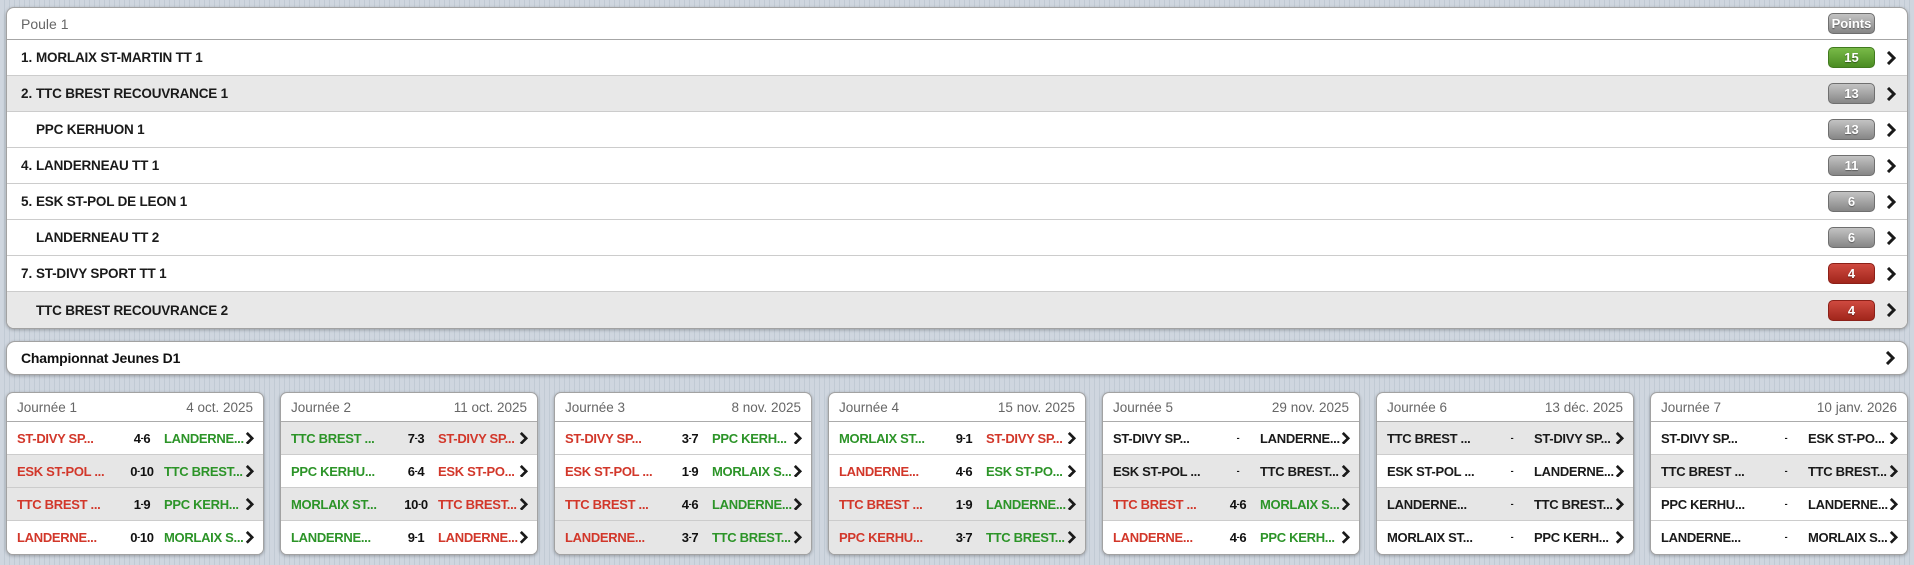 The image size is (1914, 565). What do you see at coordinates (957, 130) in the screenshot?
I see `standings-row: PPC KERHUON 1 13` at bounding box center [957, 130].